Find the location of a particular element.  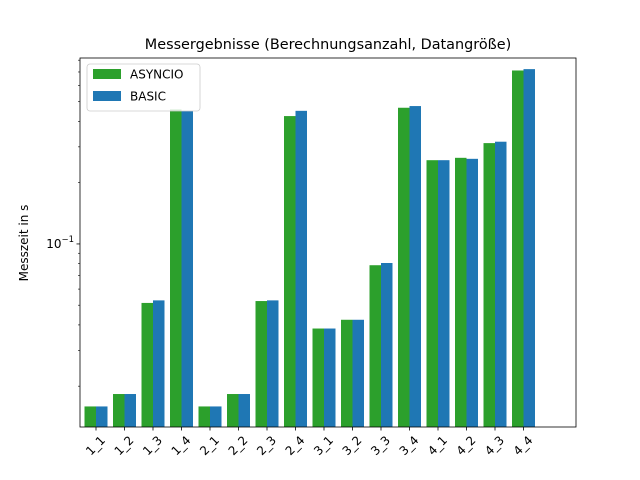

x-tick-label: 1_3 is located at coordinates (152, 445).